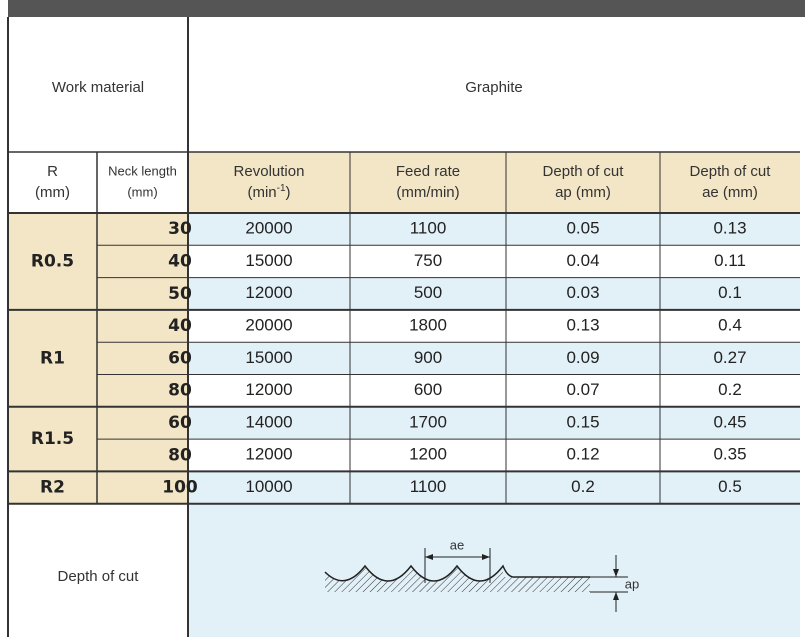 The image size is (805, 637). I want to click on cell-text: 1700, so click(428, 421).